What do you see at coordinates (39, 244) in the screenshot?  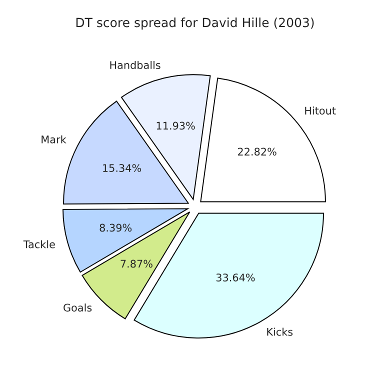 I see `slice-label: Tackle` at bounding box center [39, 244].